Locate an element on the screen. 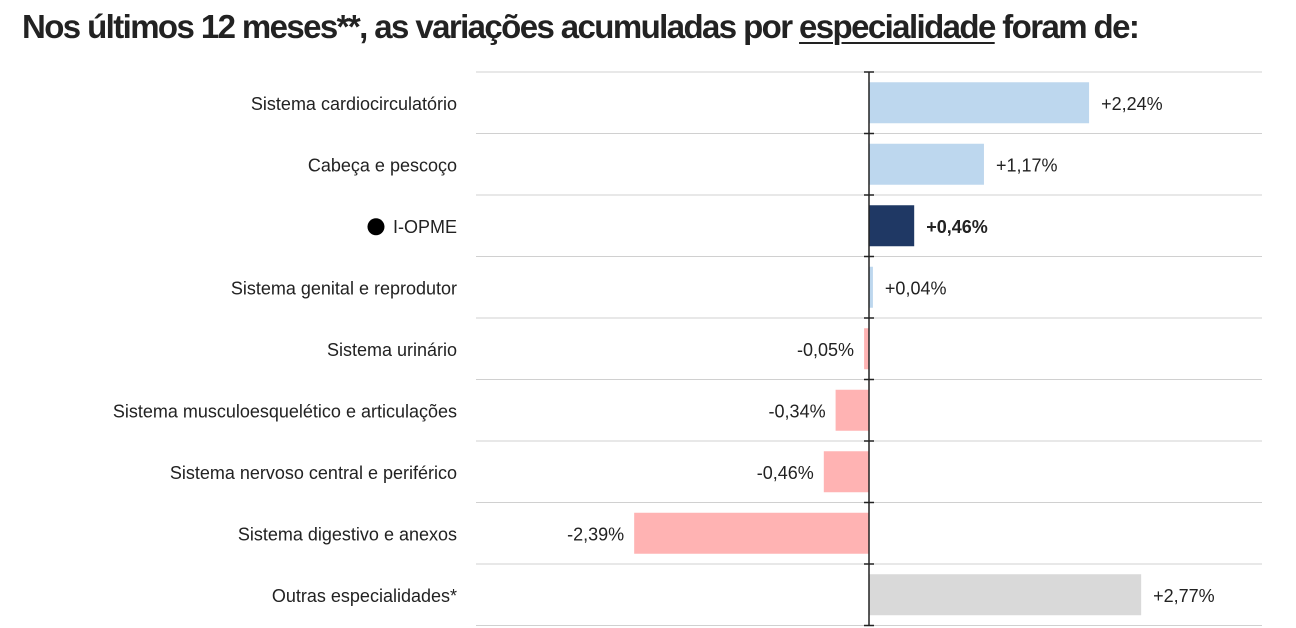  category-label: Sistema digestivo e anexos is located at coordinates (347, 534).